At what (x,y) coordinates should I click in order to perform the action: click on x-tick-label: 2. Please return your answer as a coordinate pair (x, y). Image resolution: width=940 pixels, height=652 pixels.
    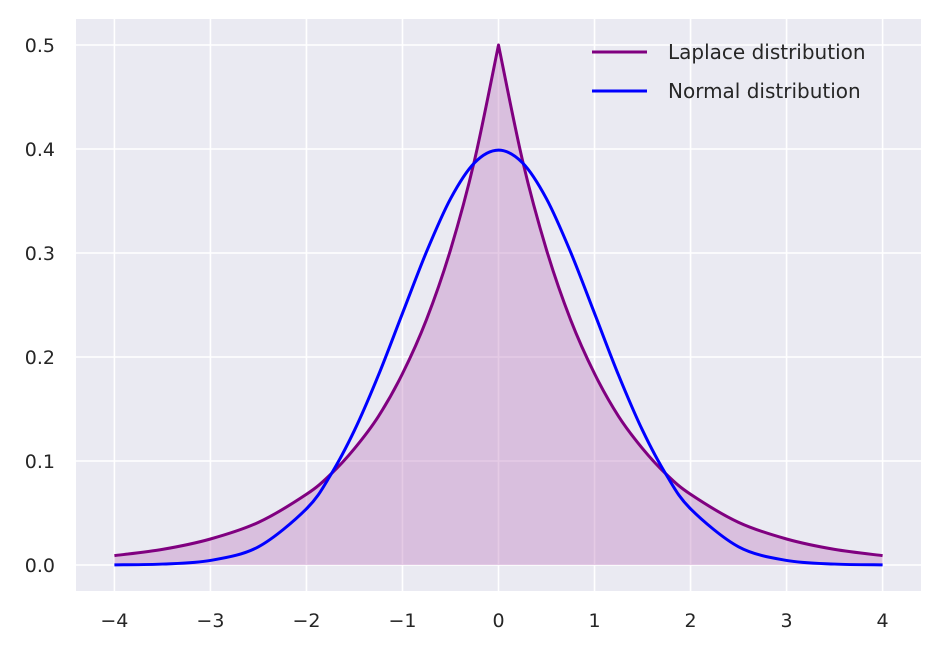
    Looking at the image, I should click on (690, 621).